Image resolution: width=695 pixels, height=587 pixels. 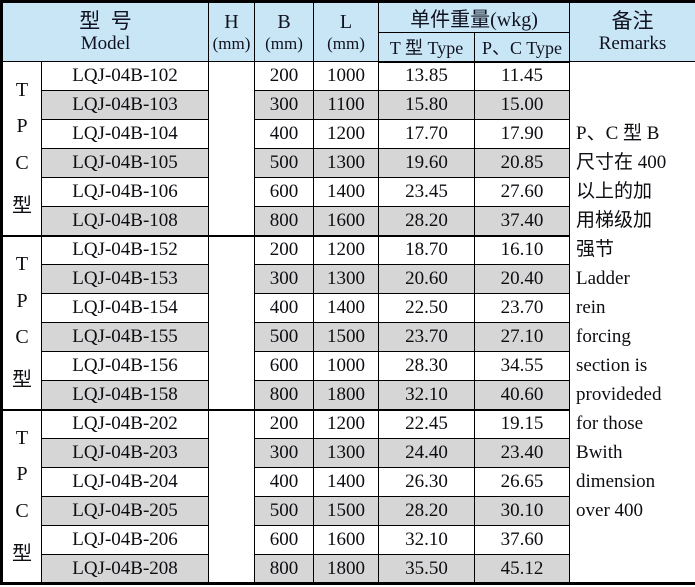 What do you see at coordinates (522, 163) in the screenshot?
I see `weight-pc-cell: 20.85` at bounding box center [522, 163].